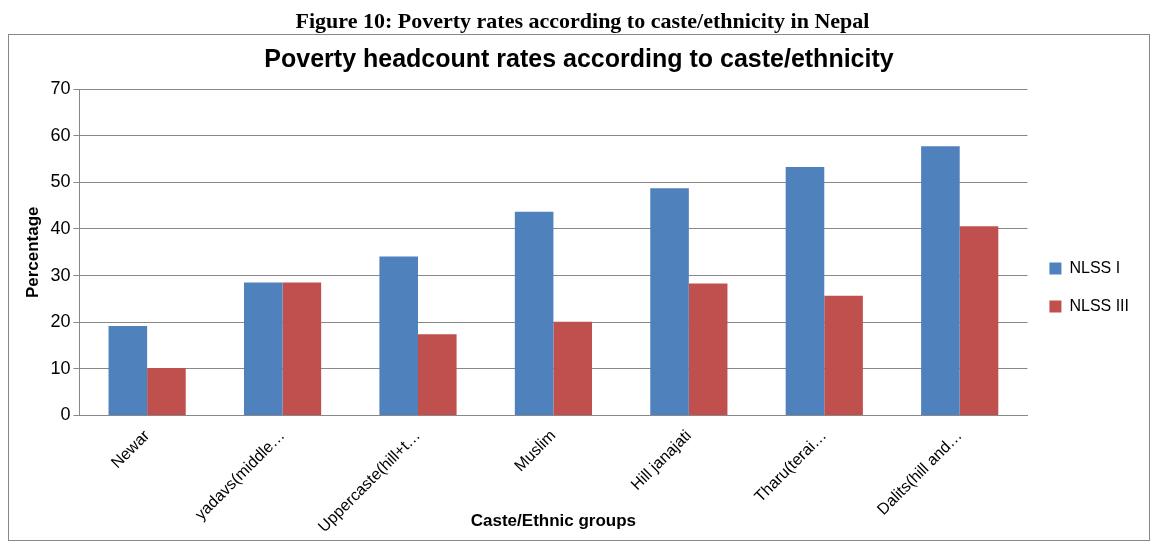 The height and width of the screenshot is (555, 1165). I want to click on y-tick-label: 60, so click(60, 134).